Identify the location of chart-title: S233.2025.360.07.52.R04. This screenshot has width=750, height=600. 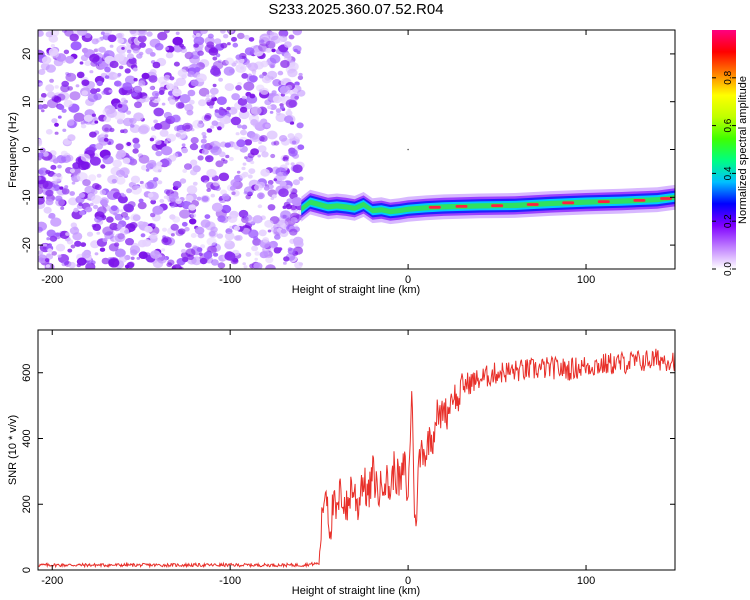
(355, 9).